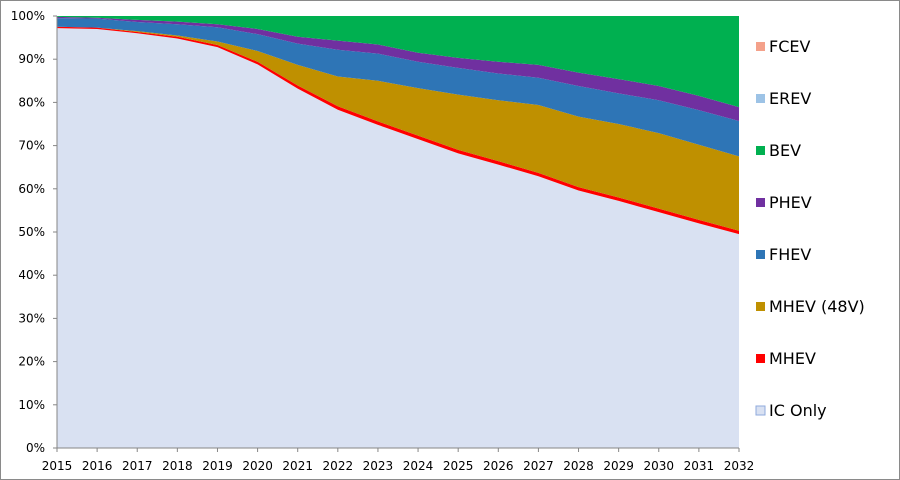 The image size is (900, 480). Describe the element at coordinates (658, 466) in the screenshot. I see `x-tick-label: 2030` at that location.